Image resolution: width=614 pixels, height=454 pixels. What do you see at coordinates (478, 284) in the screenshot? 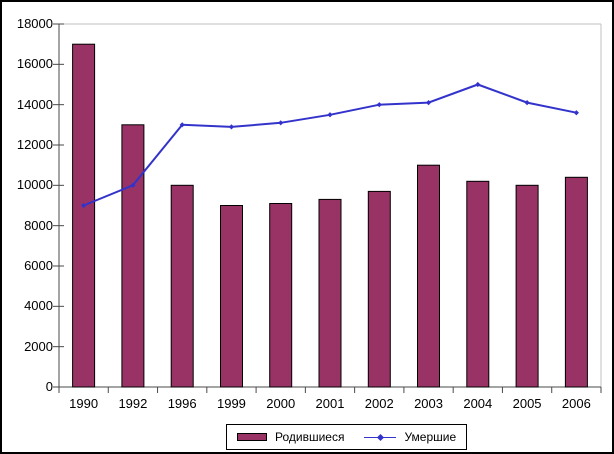
I see `bar-2004` at bounding box center [478, 284].